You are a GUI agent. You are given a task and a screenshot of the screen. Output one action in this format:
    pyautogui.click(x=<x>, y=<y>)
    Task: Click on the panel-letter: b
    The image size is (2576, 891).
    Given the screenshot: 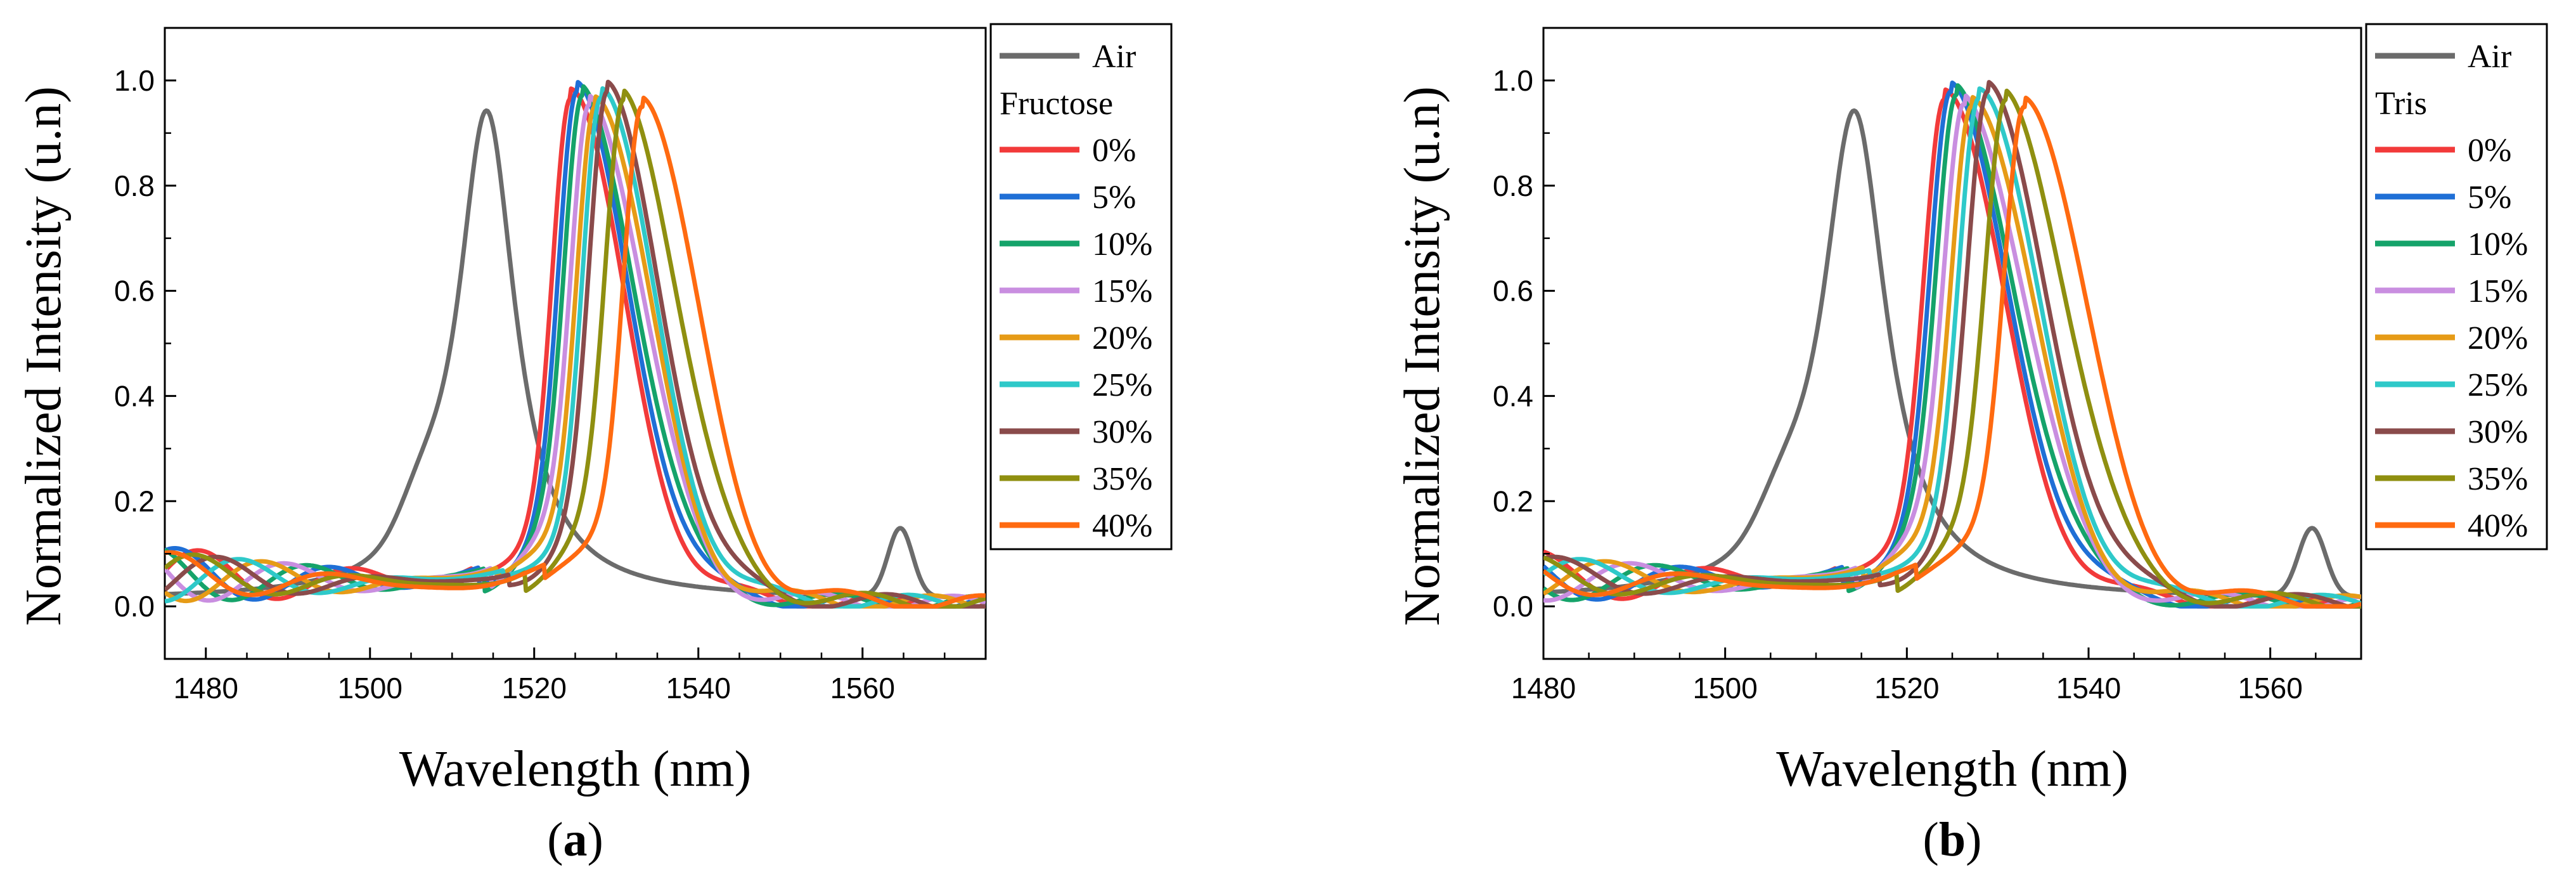 What is the action you would take?
    pyautogui.click(x=1952, y=839)
    